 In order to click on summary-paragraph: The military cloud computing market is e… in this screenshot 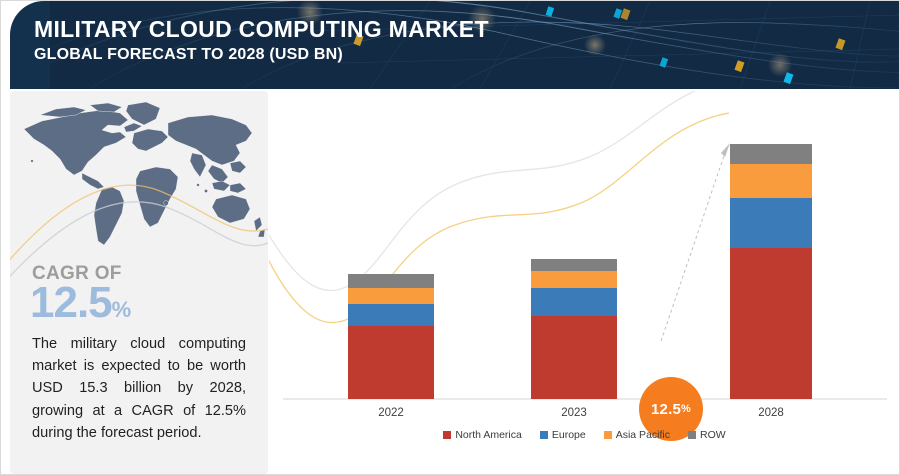, I will do `click(139, 388)`.